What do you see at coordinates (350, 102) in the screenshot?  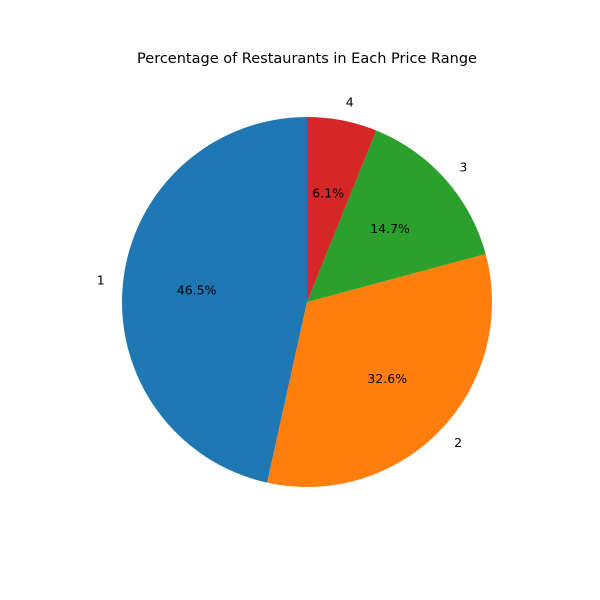 I see `slice-label-4: 4` at bounding box center [350, 102].